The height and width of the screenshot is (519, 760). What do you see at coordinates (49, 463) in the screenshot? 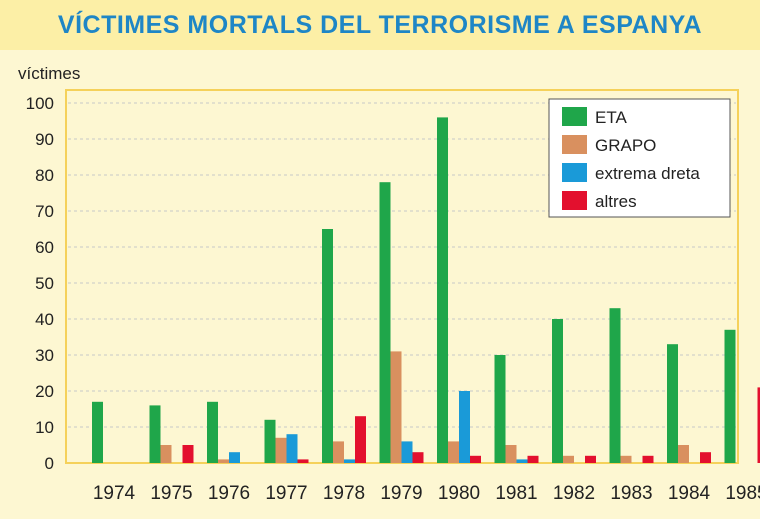
I see `y-tick-label: 0` at bounding box center [49, 463].